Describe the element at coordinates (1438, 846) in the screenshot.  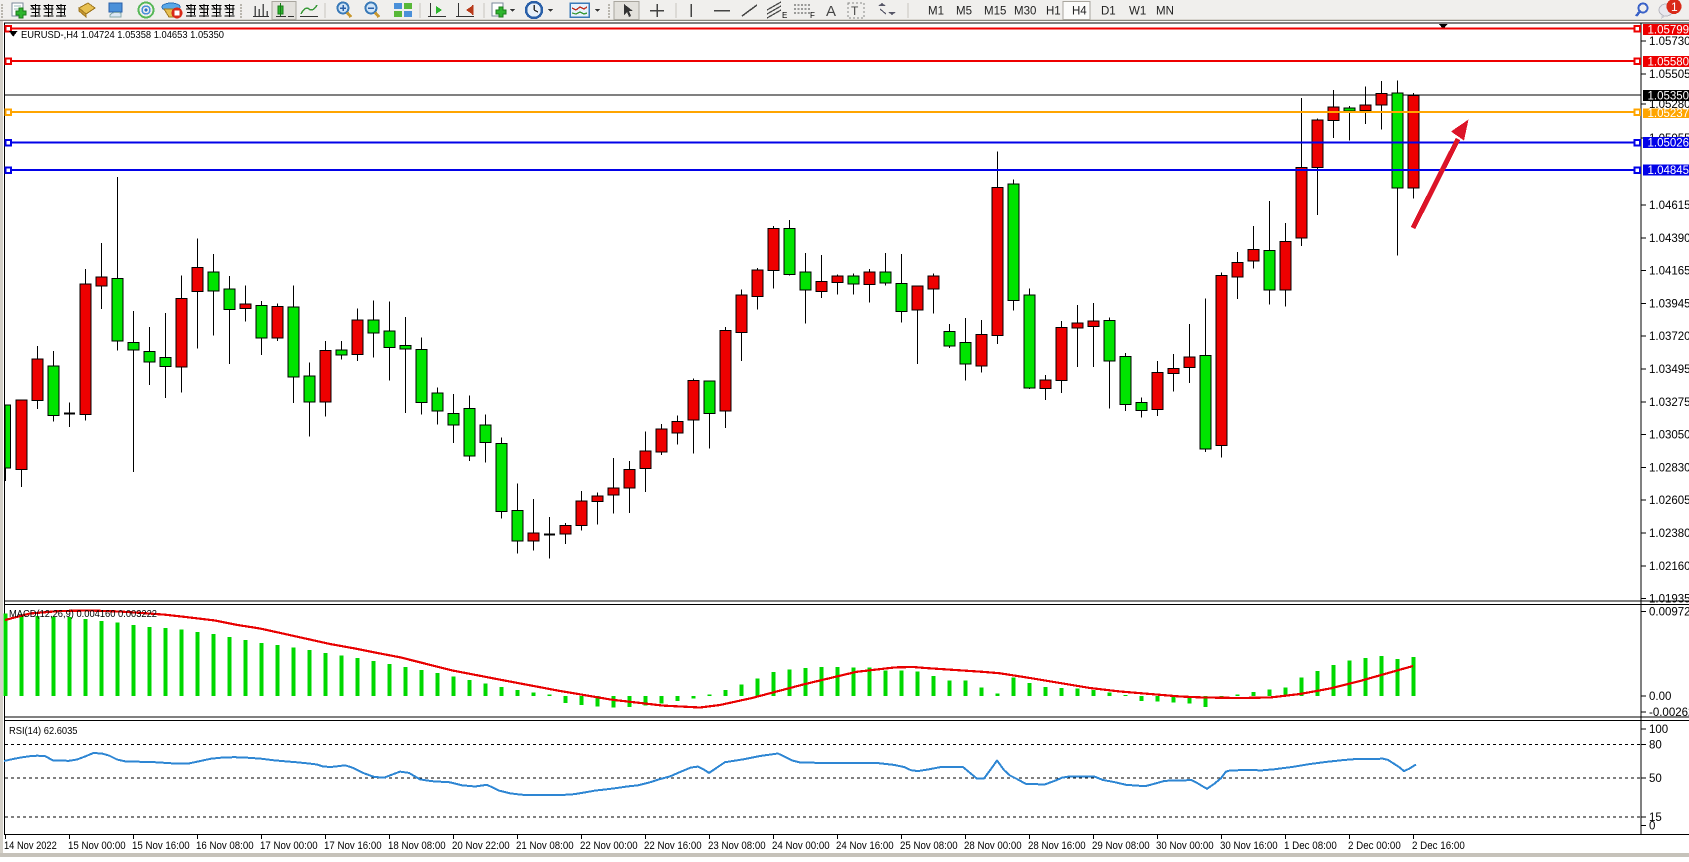
I see `svg-text: 2 Dec 16:00` at that location.